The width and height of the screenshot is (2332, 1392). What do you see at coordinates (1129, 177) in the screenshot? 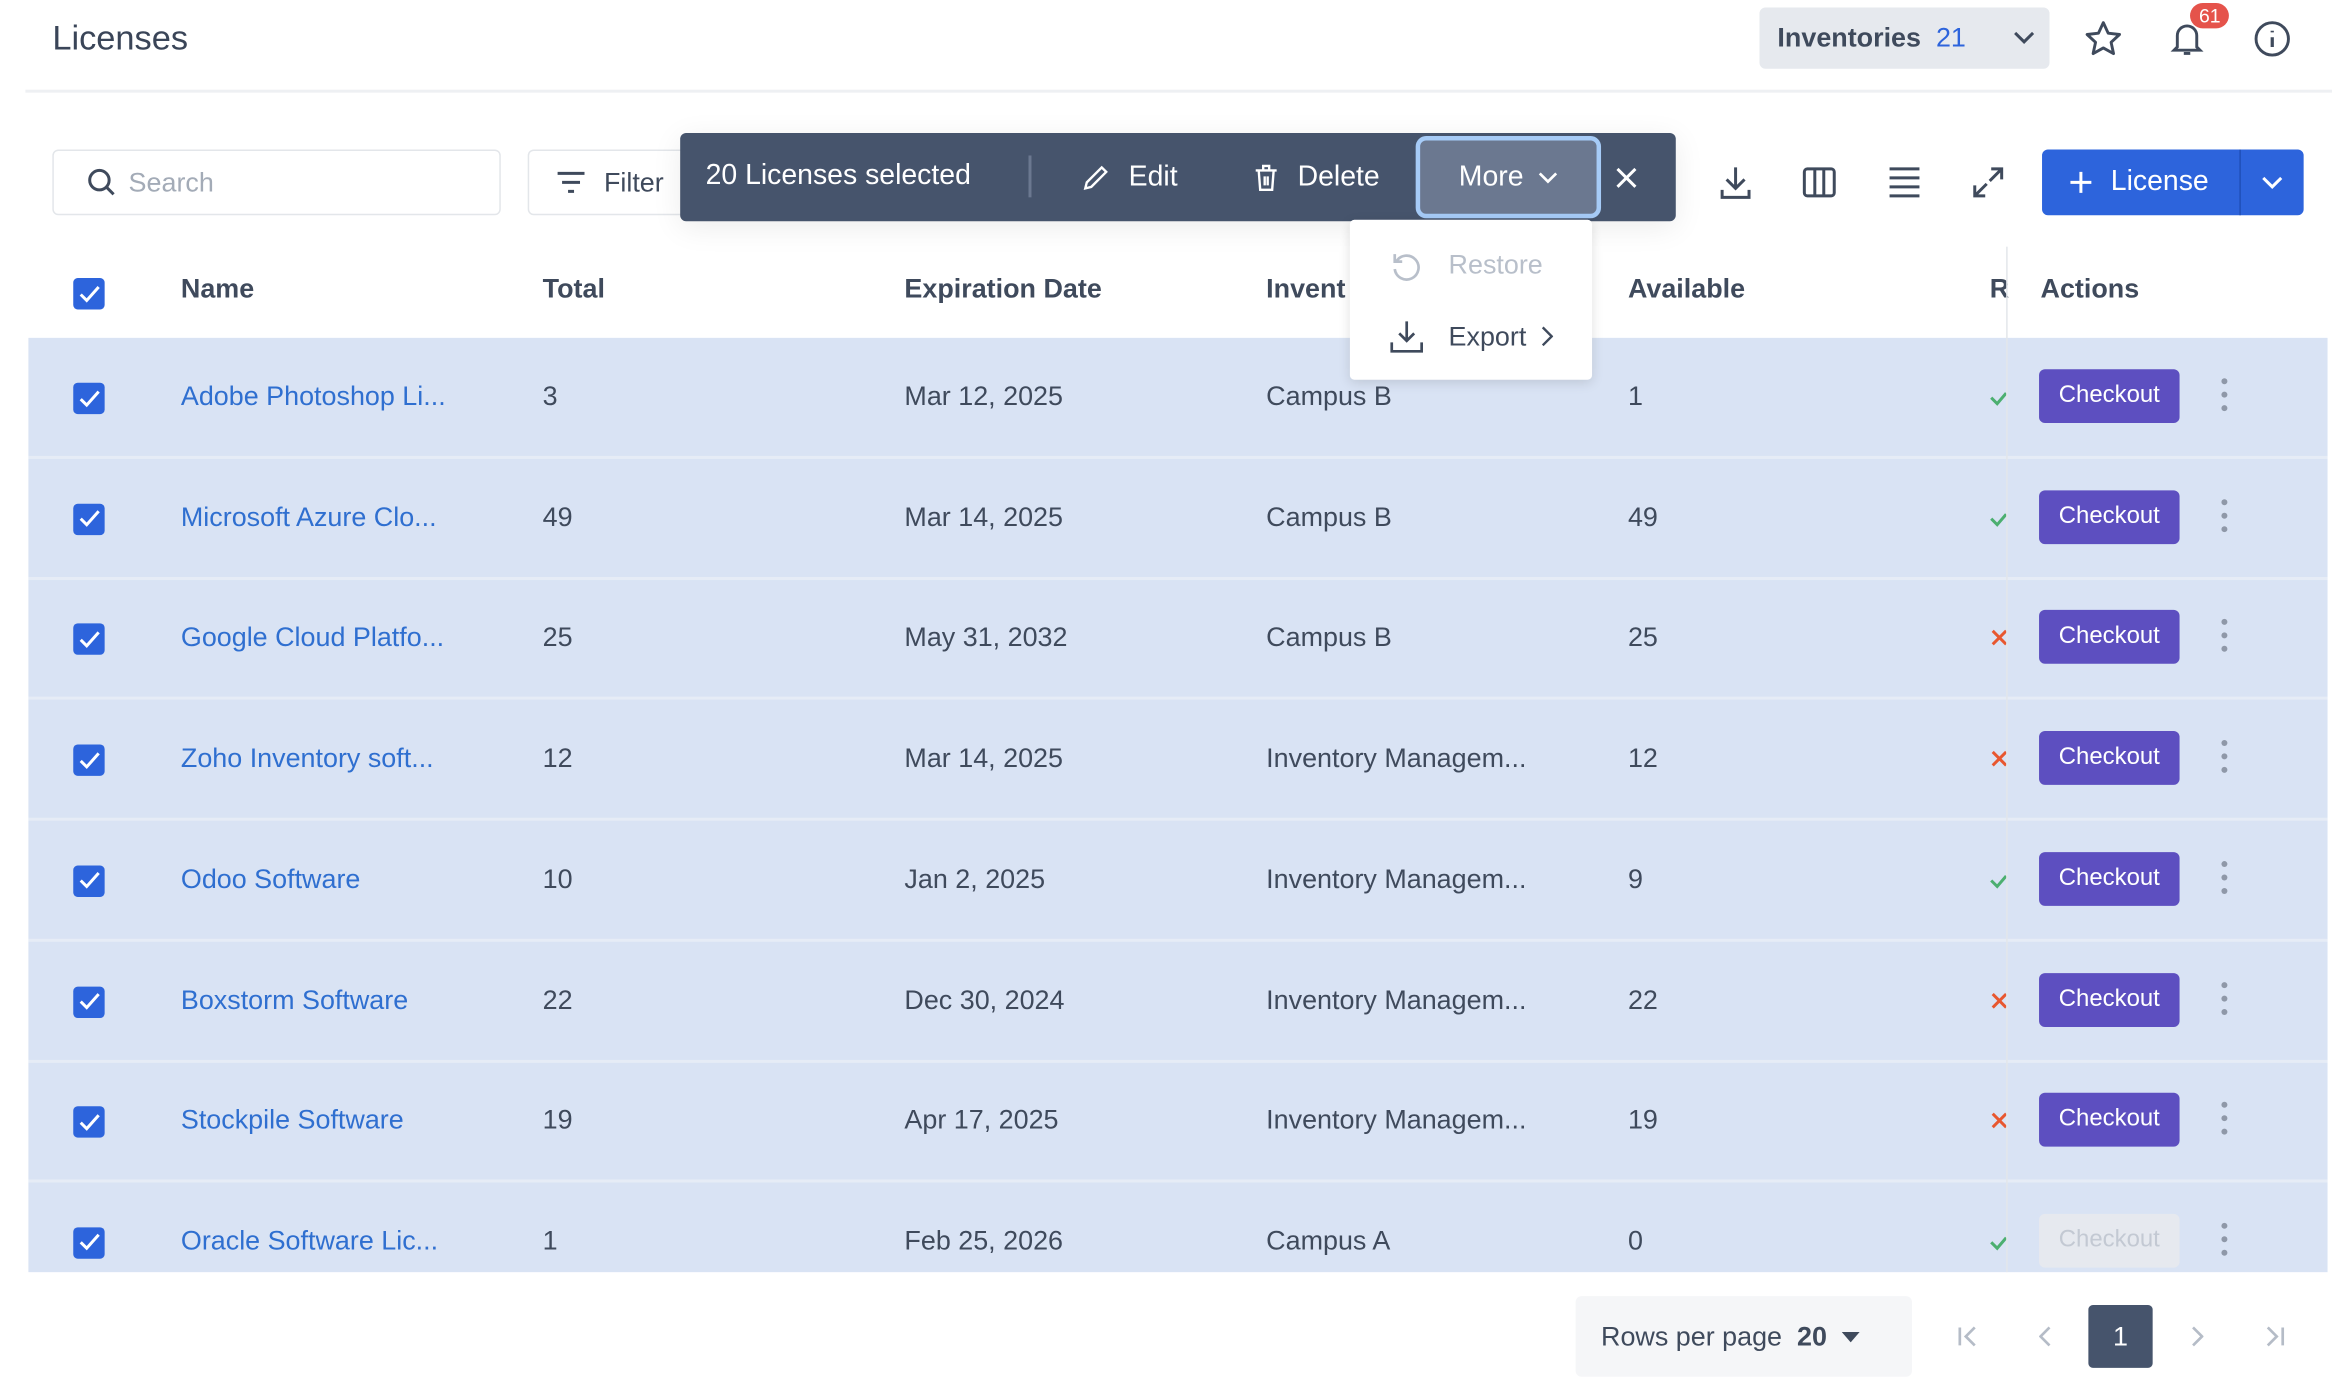
I see `edit-button: Edit` at bounding box center [1129, 177].